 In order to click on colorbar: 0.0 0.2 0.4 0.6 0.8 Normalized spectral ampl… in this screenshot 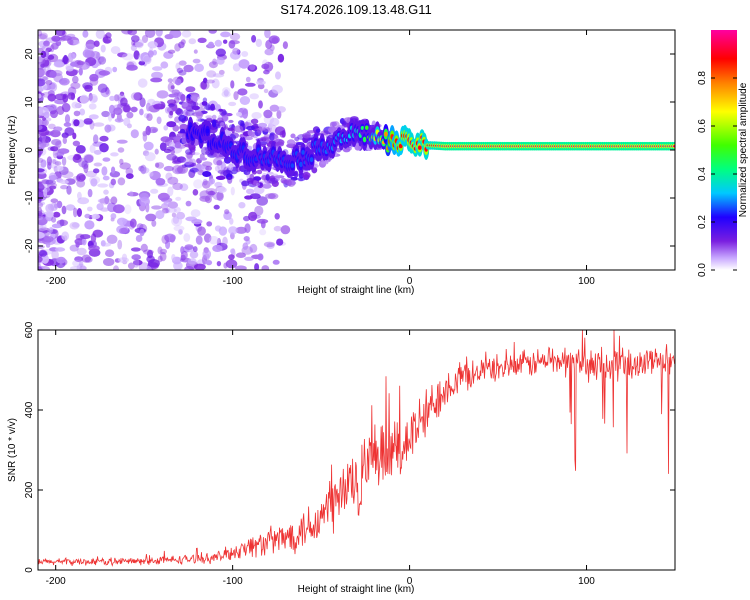, I will do `click(723, 153)`.